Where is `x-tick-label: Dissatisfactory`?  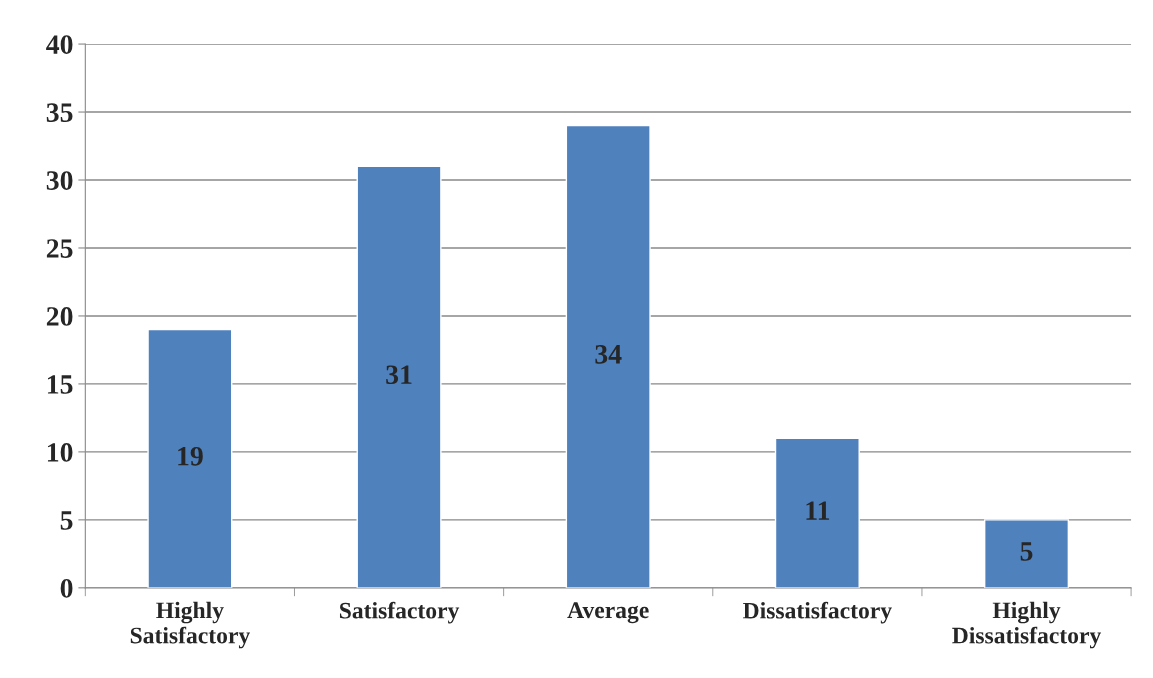 x-tick-label: Dissatisfactory is located at coordinates (817, 612).